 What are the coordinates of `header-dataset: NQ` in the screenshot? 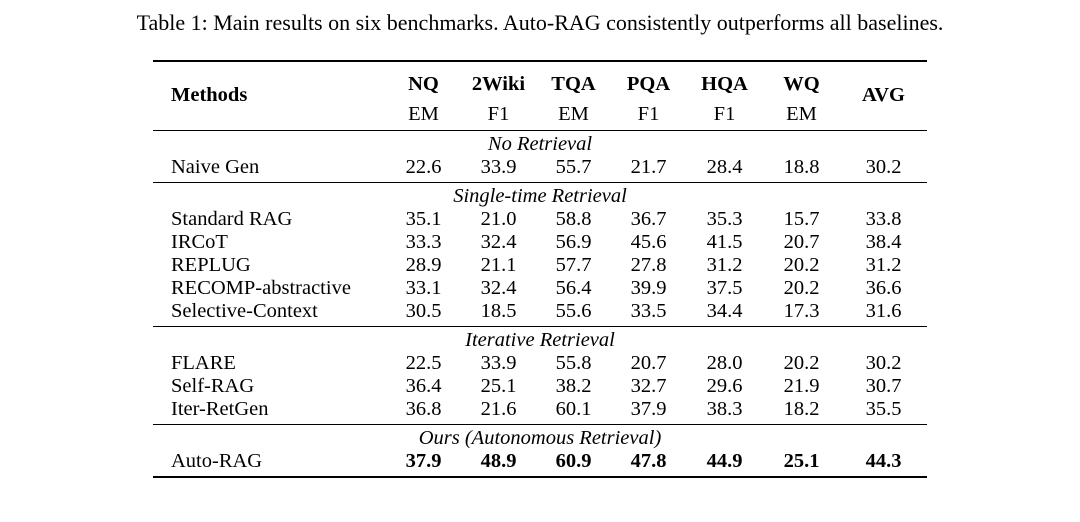 It's located at (423, 84).